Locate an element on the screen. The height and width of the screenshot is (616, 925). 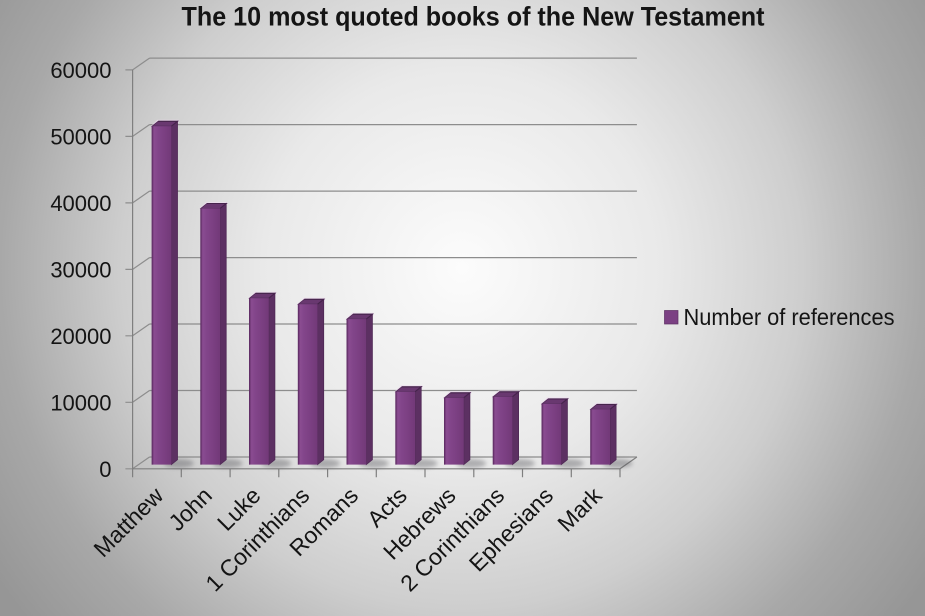
svg-text: 60000 is located at coordinates (80, 70).